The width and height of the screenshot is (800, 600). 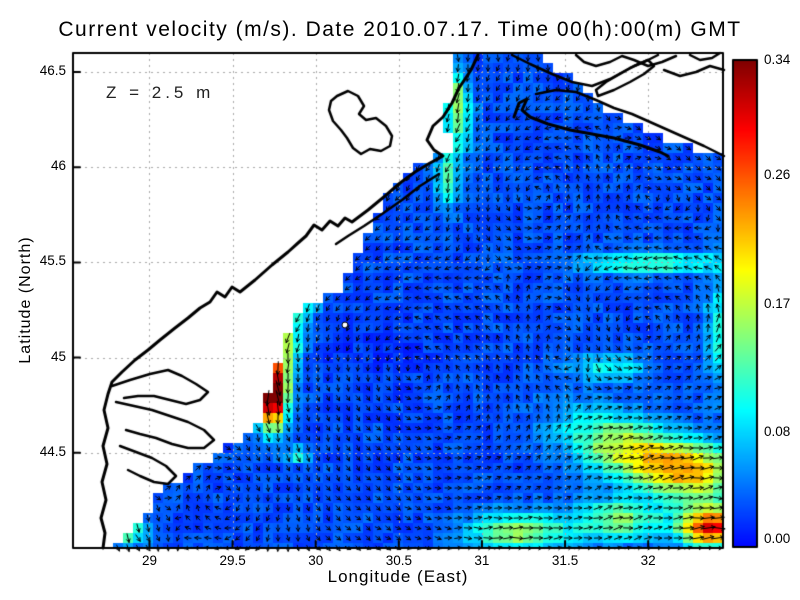 What do you see at coordinates (149, 560) in the screenshot?
I see `x-tick-label: 29` at bounding box center [149, 560].